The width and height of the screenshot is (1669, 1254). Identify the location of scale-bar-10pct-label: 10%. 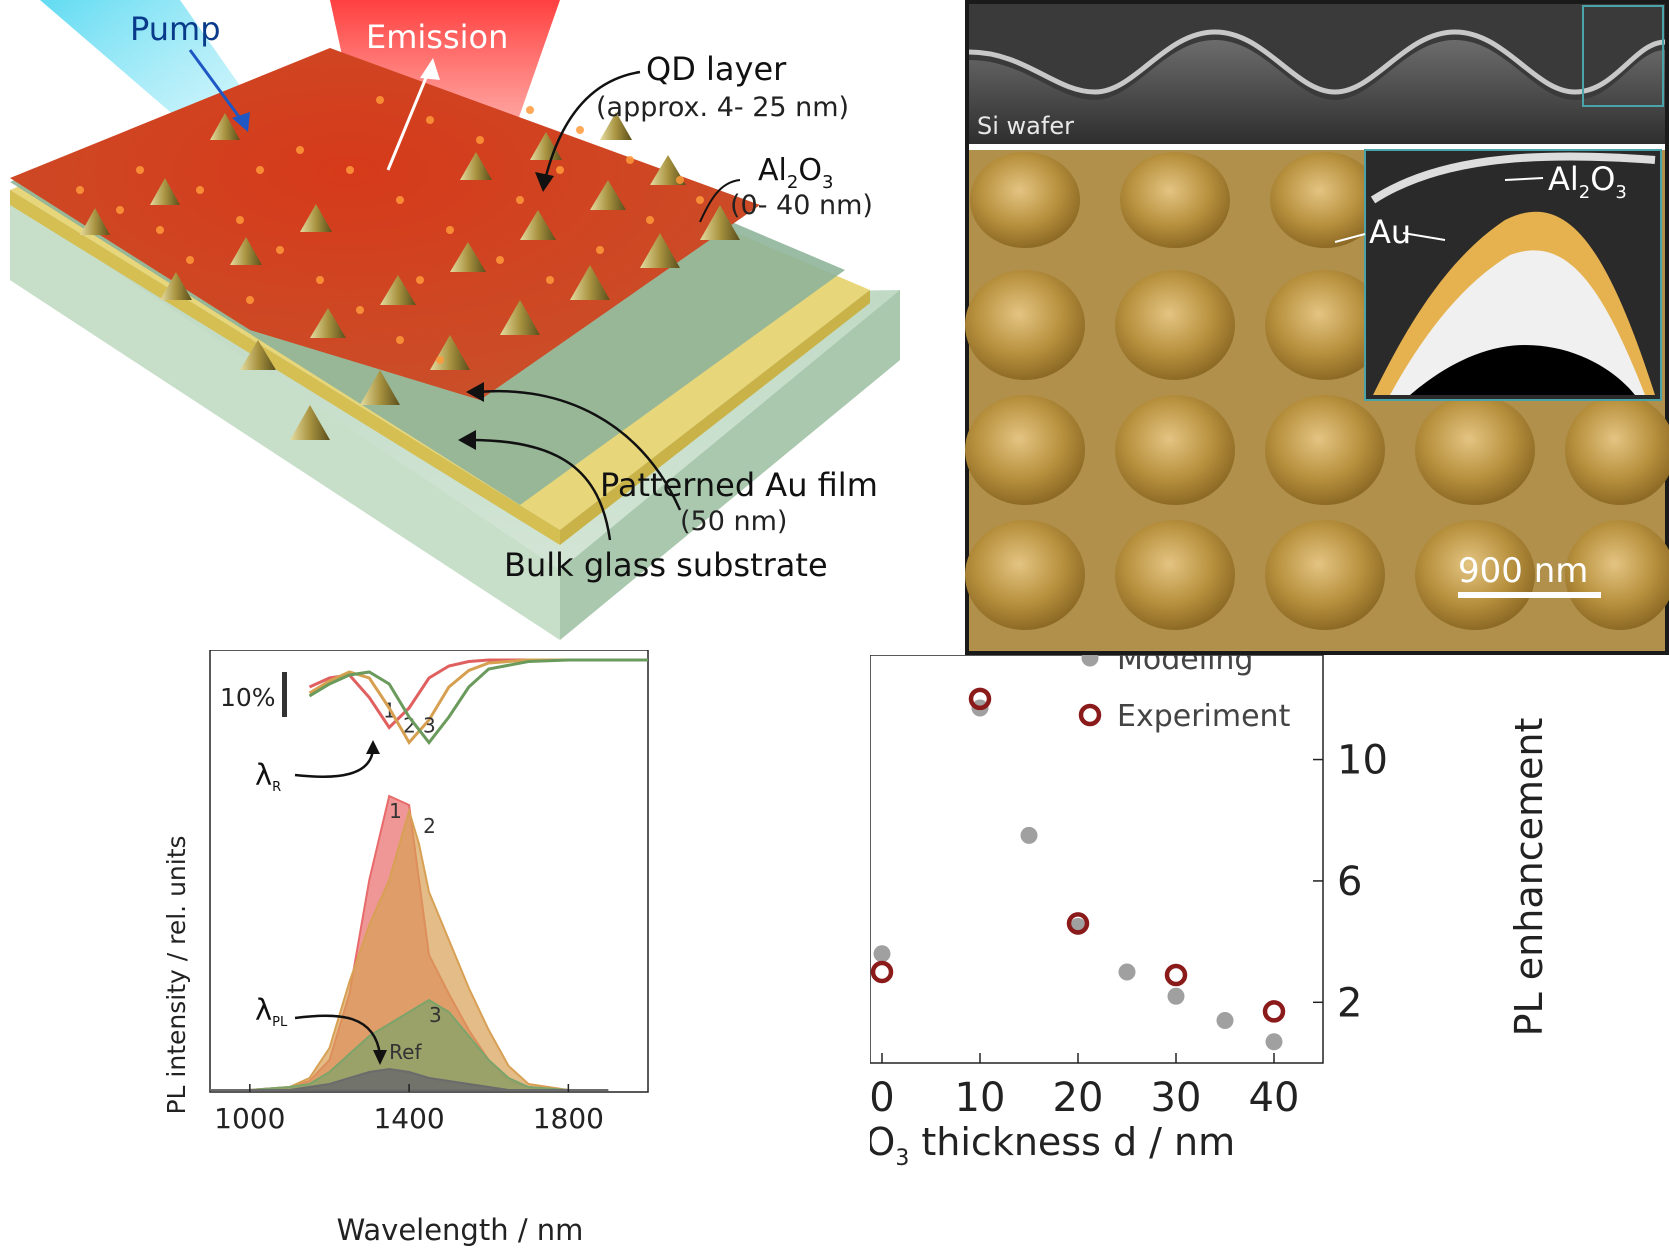
(248, 697).